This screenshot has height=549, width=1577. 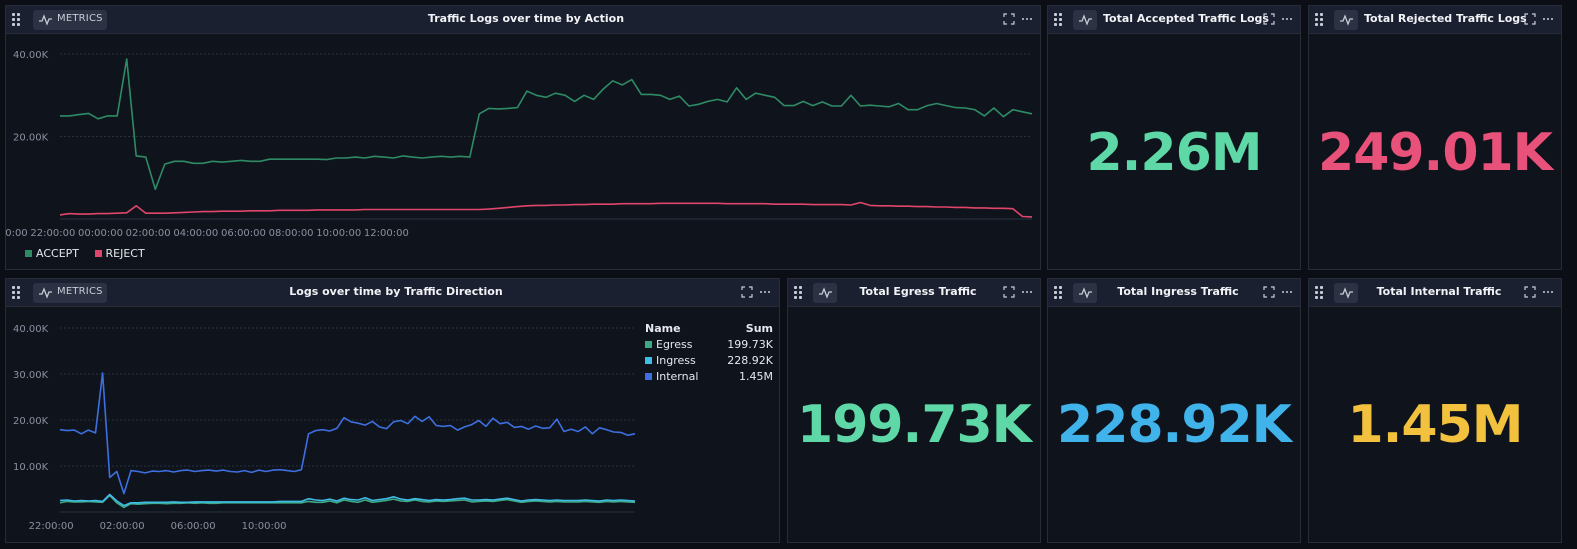 I want to click on panel-header: Total Accepted Traffic Logs, so click(x=1174, y=20).